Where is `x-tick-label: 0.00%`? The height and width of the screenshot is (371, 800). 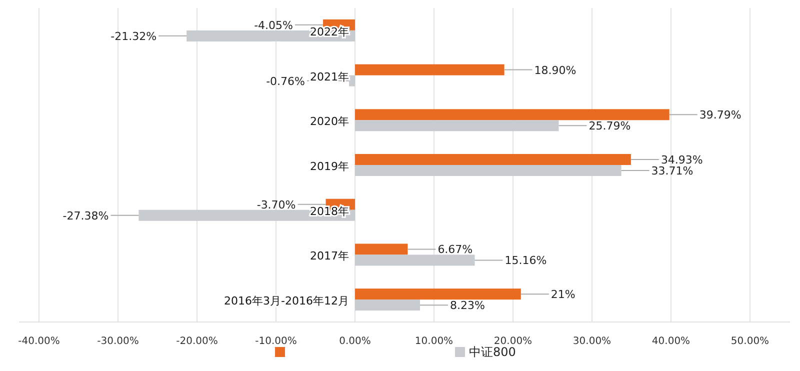
x-tick-label: 0.00% is located at coordinates (355, 341).